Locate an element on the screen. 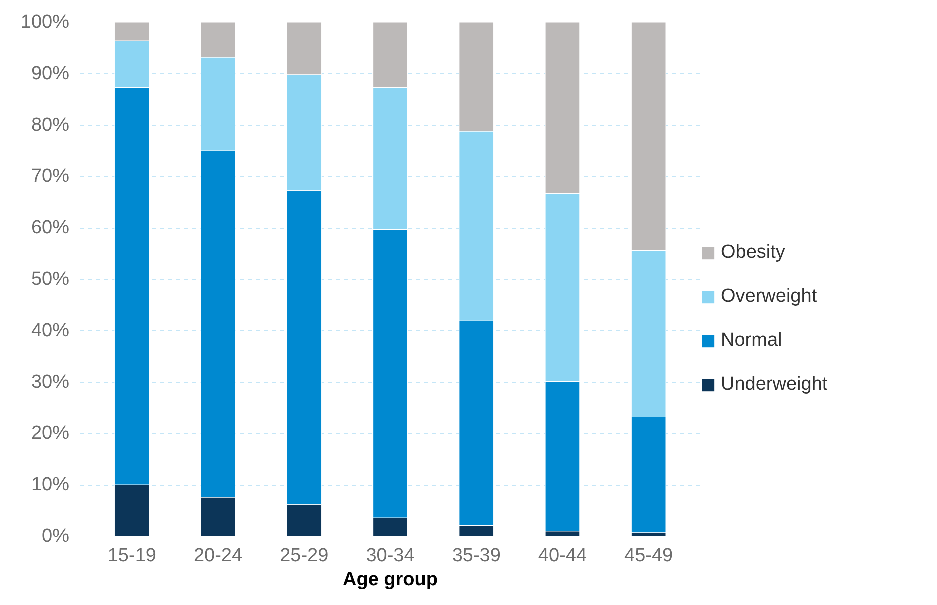 This screenshot has width=937, height=605. legend-label: Normal is located at coordinates (751, 341).